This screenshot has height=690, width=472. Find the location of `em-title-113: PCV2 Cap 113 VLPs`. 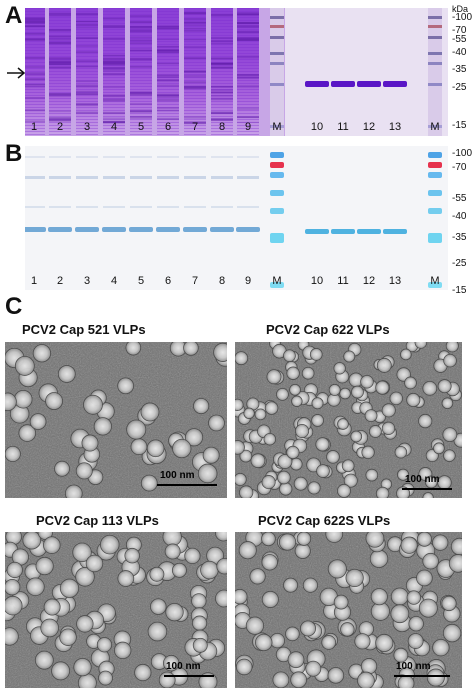

em-title-113: PCV2 Cap 113 VLPs is located at coordinates (97, 520).